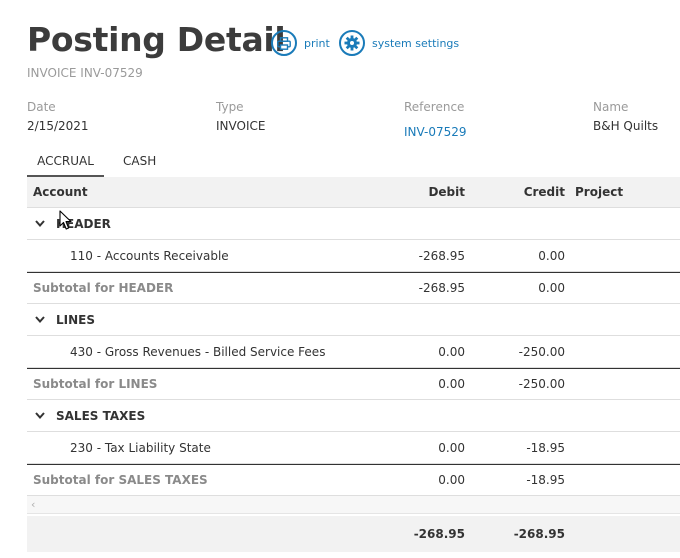 This screenshot has height=558, width=680. I want to click on credit-cell: -18.95, so click(545, 447).